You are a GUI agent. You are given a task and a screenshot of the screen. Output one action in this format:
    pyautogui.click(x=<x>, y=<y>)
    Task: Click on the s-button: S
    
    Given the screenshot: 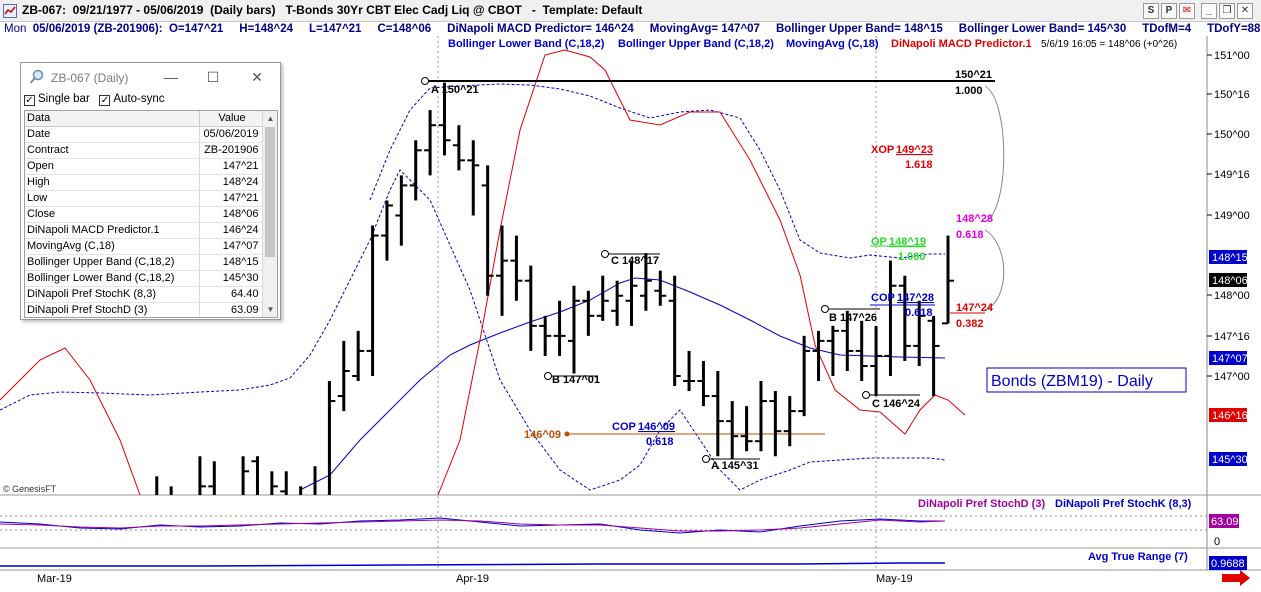 What is the action you would take?
    pyautogui.click(x=1151, y=11)
    